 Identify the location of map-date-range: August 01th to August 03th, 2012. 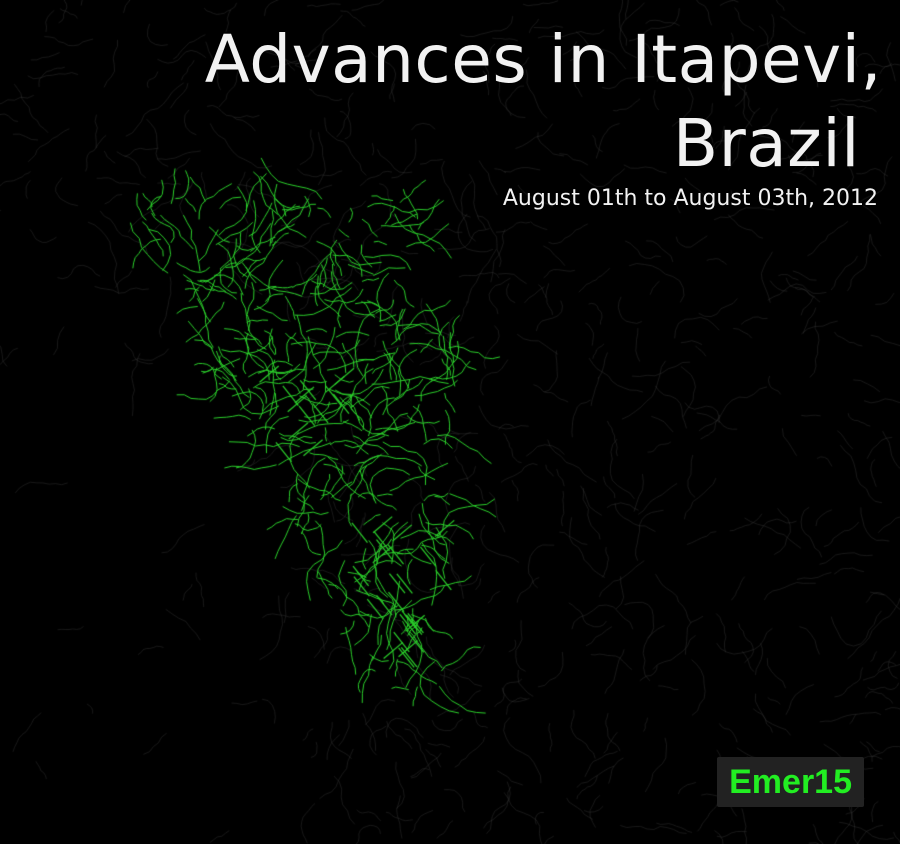
(690, 198).